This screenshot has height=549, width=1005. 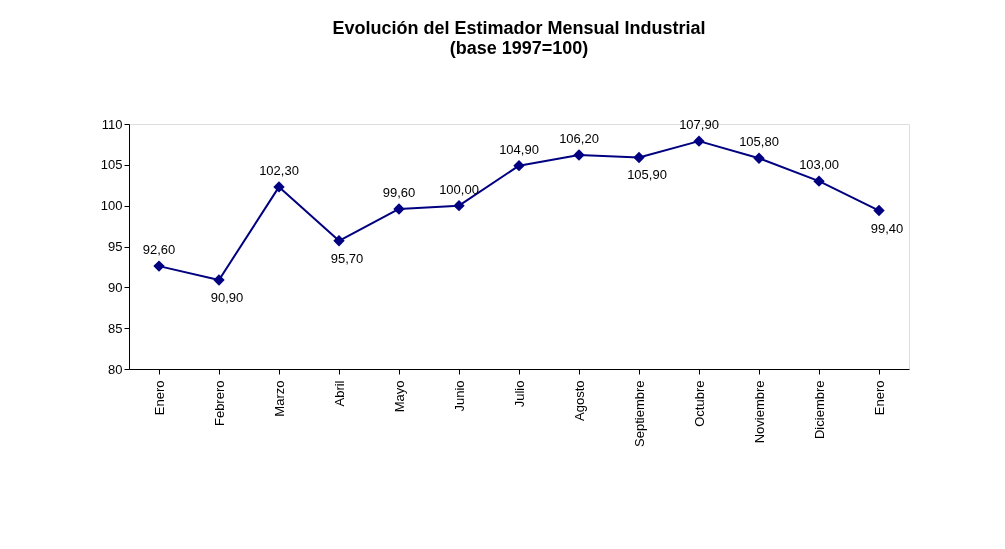 I want to click on data-label: 107,90, so click(x=699, y=125).